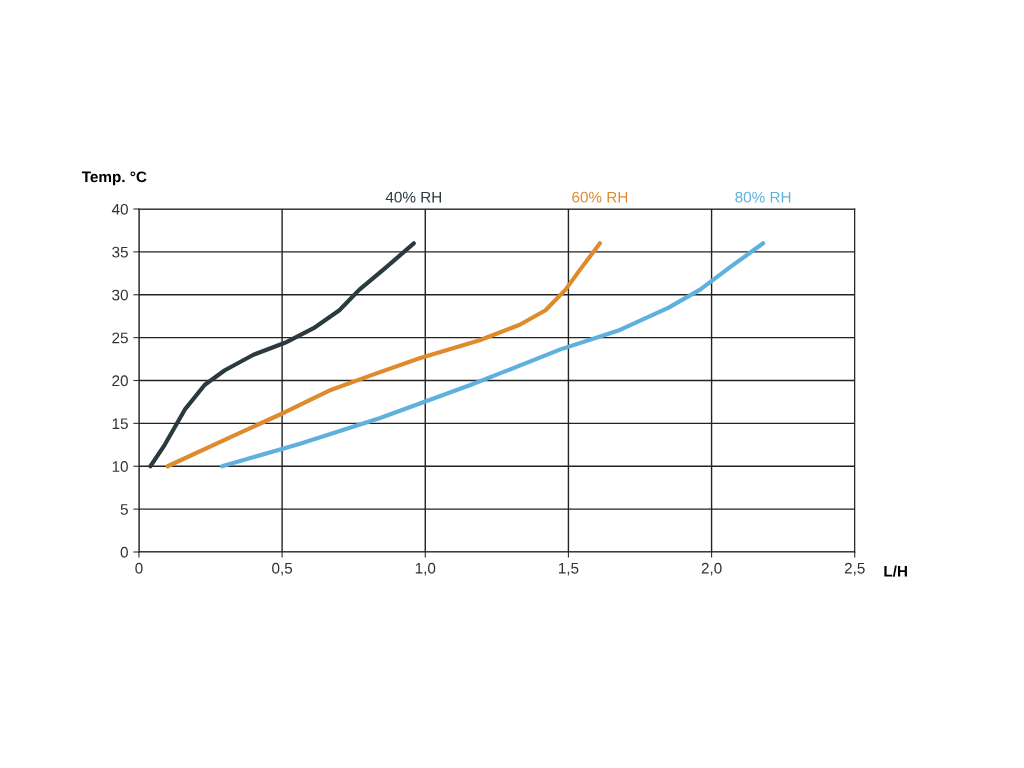 The width and height of the screenshot is (1024, 768). Describe the element at coordinates (120, 424) in the screenshot. I see `y-tick-label: 15` at that location.